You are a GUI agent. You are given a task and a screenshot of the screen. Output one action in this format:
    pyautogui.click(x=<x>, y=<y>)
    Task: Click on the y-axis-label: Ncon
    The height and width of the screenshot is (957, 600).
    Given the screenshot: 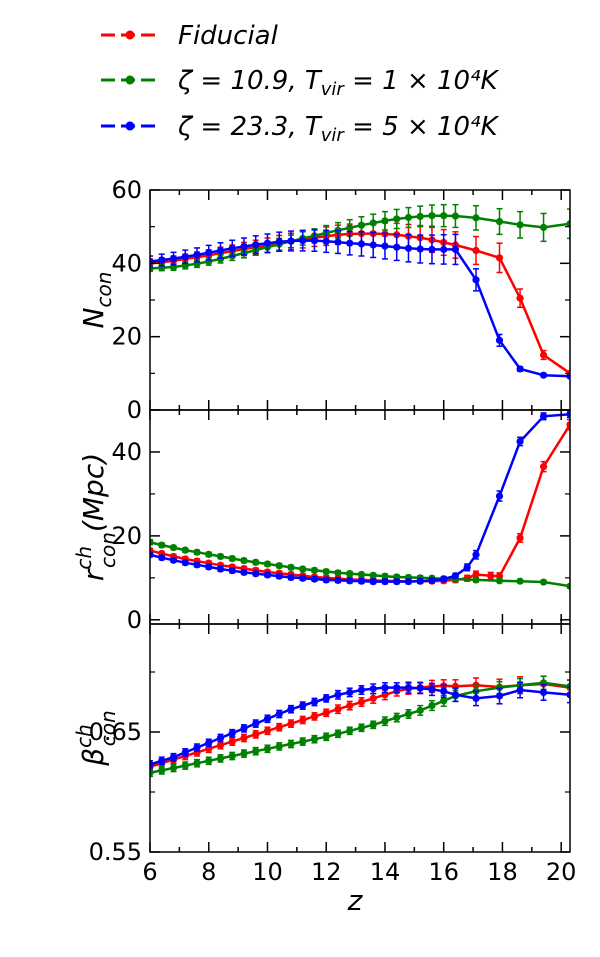 What is the action you would take?
    pyautogui.click(x=96, y=300)
    